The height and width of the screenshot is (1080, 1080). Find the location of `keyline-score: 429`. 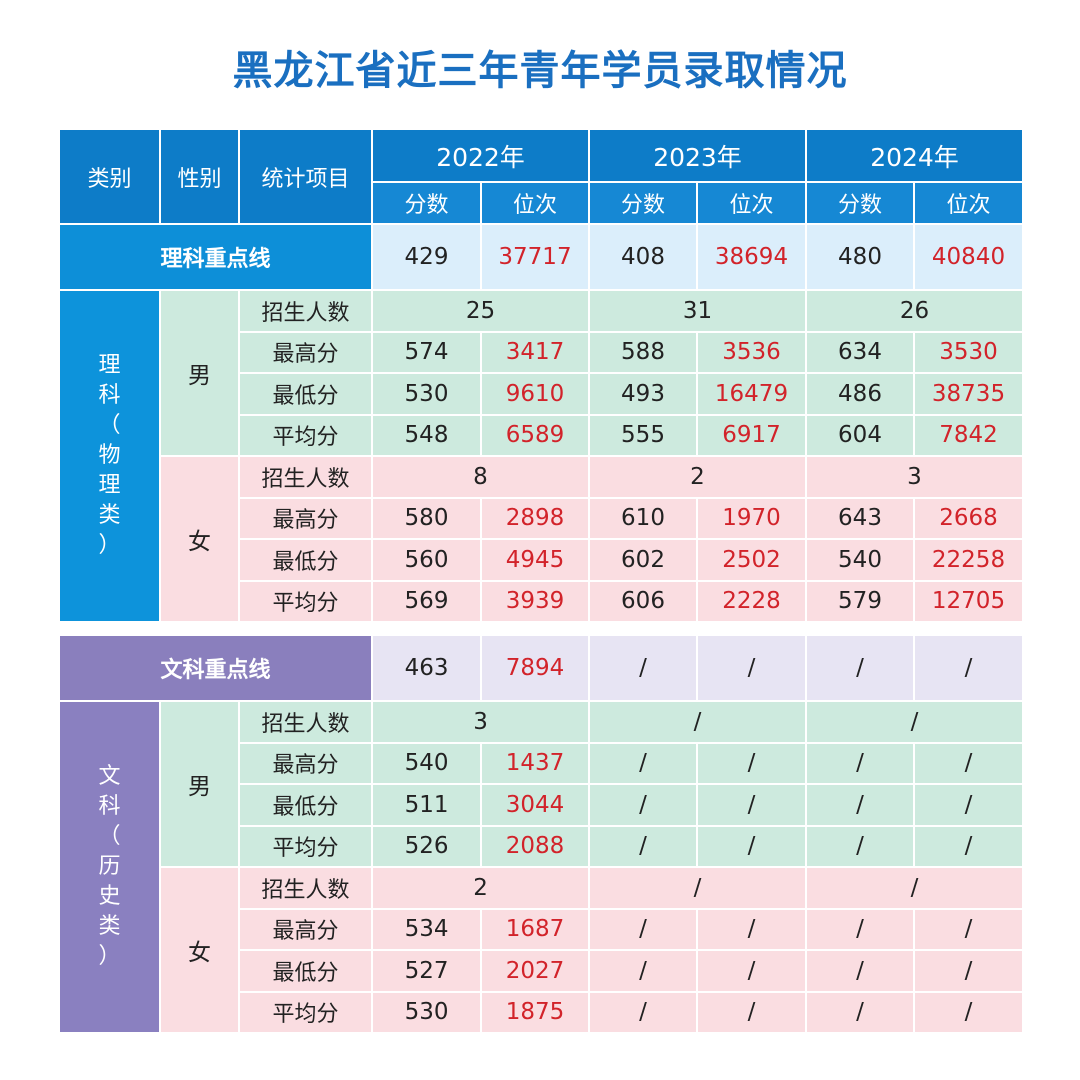

keyline-score: 429 is located at coordinates (426, 257).